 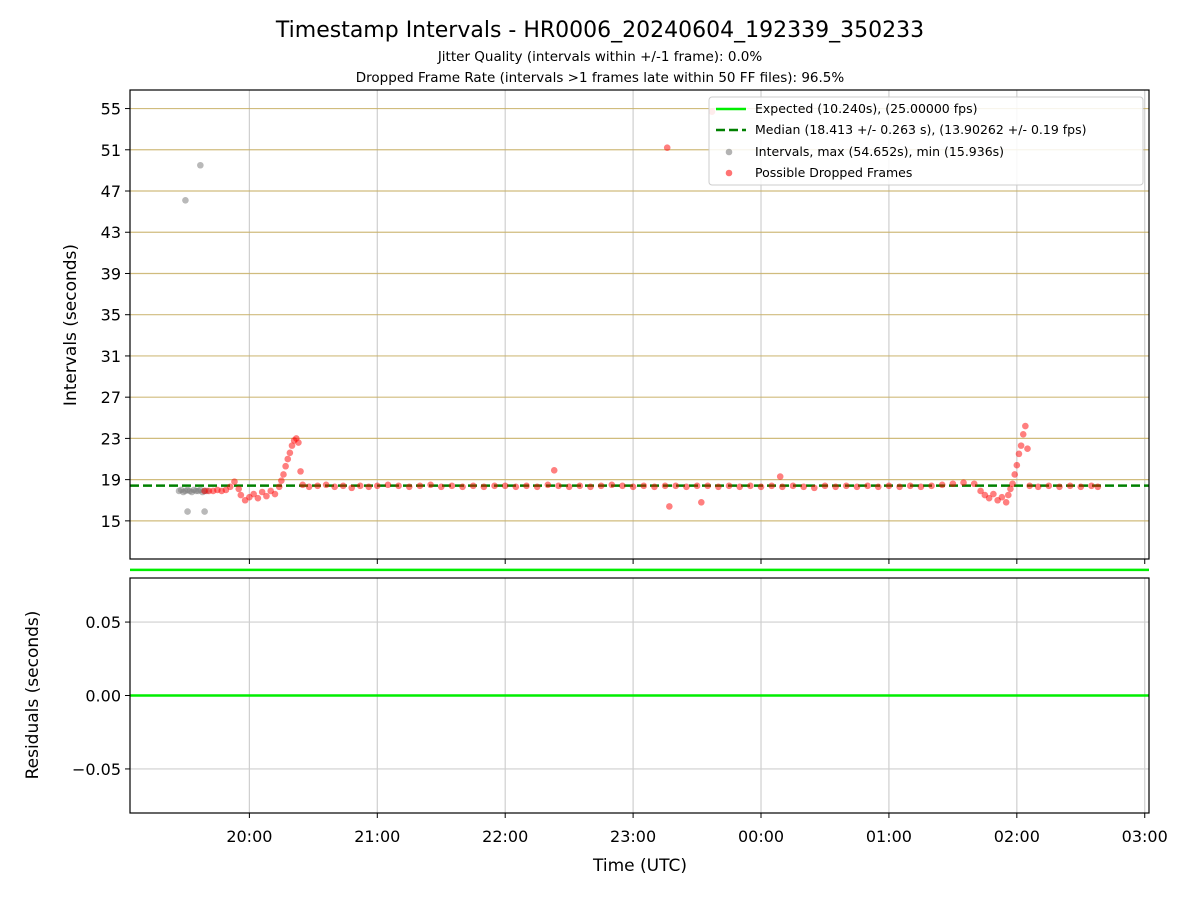 I want to click on x-tick-label: 23:00, so click(x=633, y=836).